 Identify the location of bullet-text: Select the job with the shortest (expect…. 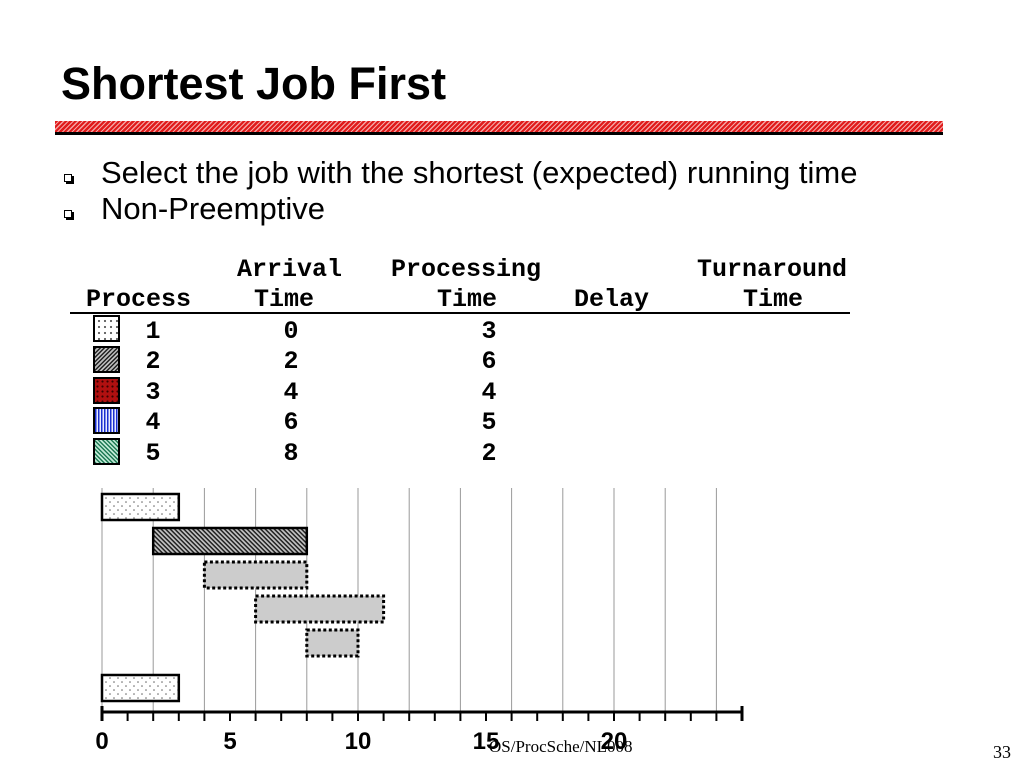
(479, 172).